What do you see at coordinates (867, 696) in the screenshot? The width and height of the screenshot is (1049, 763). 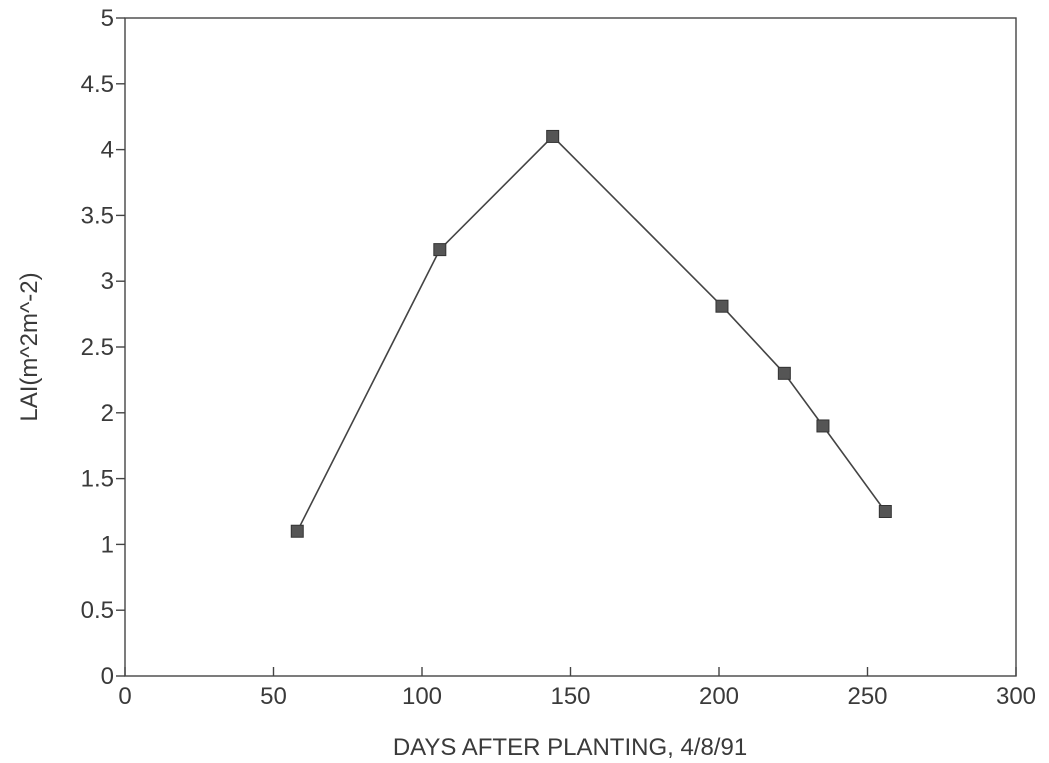 I see `x-tick-label: 250` at bounding box center [867, 696].